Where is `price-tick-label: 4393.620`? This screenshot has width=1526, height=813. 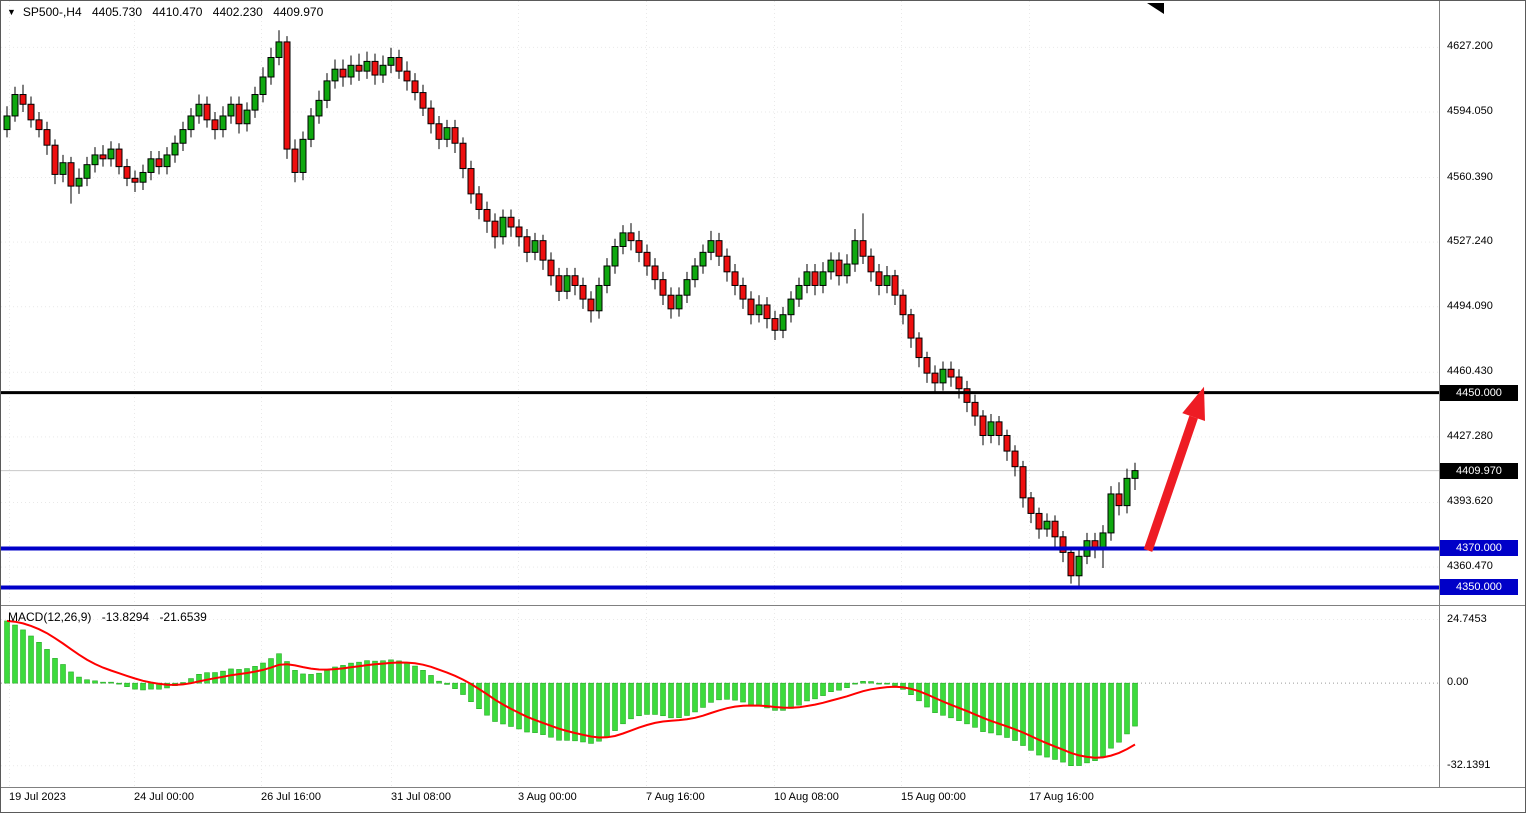
price-tick-label: 4393.620 is located at coordinates (1470, 501).